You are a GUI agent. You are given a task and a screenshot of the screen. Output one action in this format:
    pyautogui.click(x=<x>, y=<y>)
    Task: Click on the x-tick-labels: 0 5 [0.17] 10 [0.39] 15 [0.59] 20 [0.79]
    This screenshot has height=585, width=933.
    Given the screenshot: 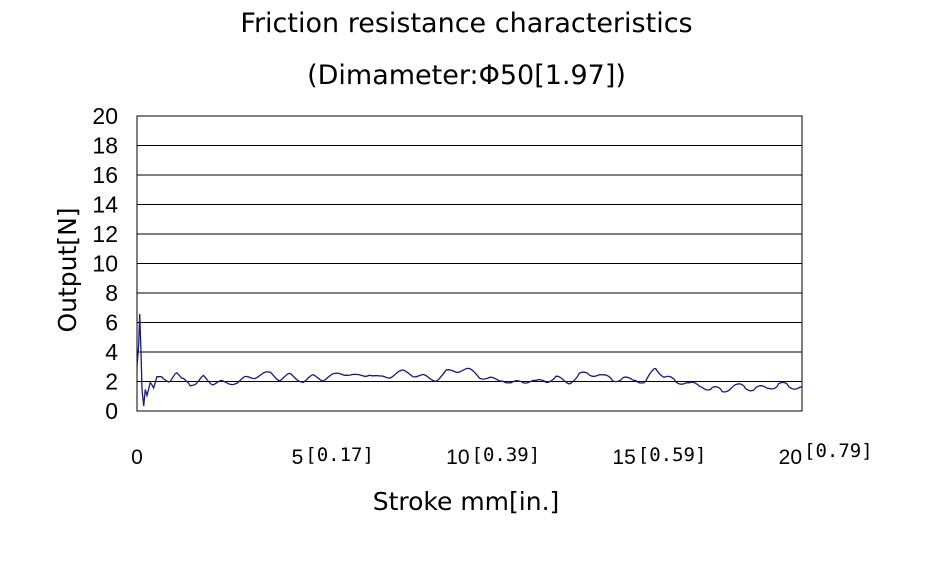 What is the action you would take?
    pyautogui.click(x=501, y=454)
    